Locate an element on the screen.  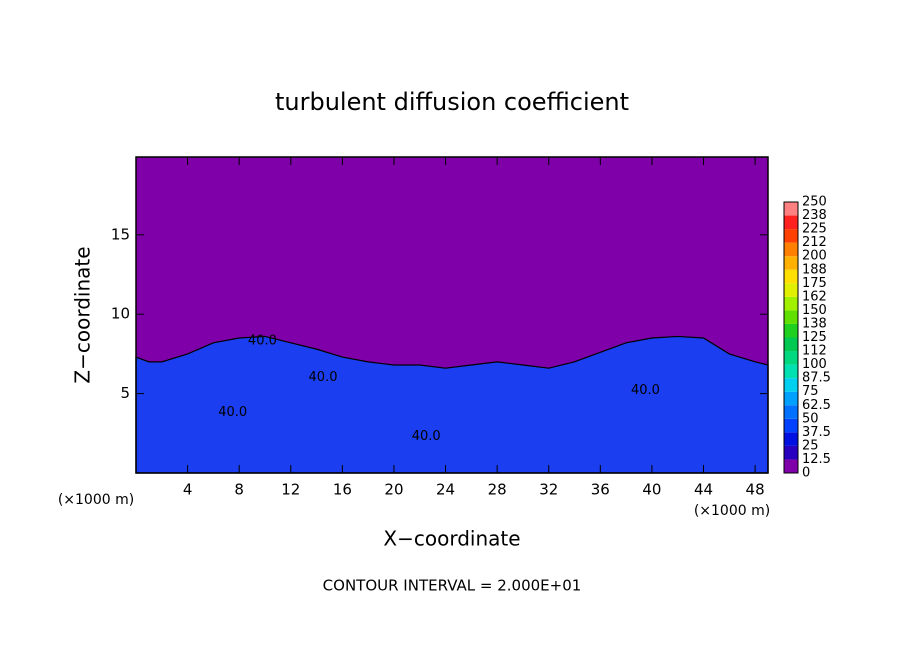
colorbar-label: 12.5 is located at coordinates (816, 459).